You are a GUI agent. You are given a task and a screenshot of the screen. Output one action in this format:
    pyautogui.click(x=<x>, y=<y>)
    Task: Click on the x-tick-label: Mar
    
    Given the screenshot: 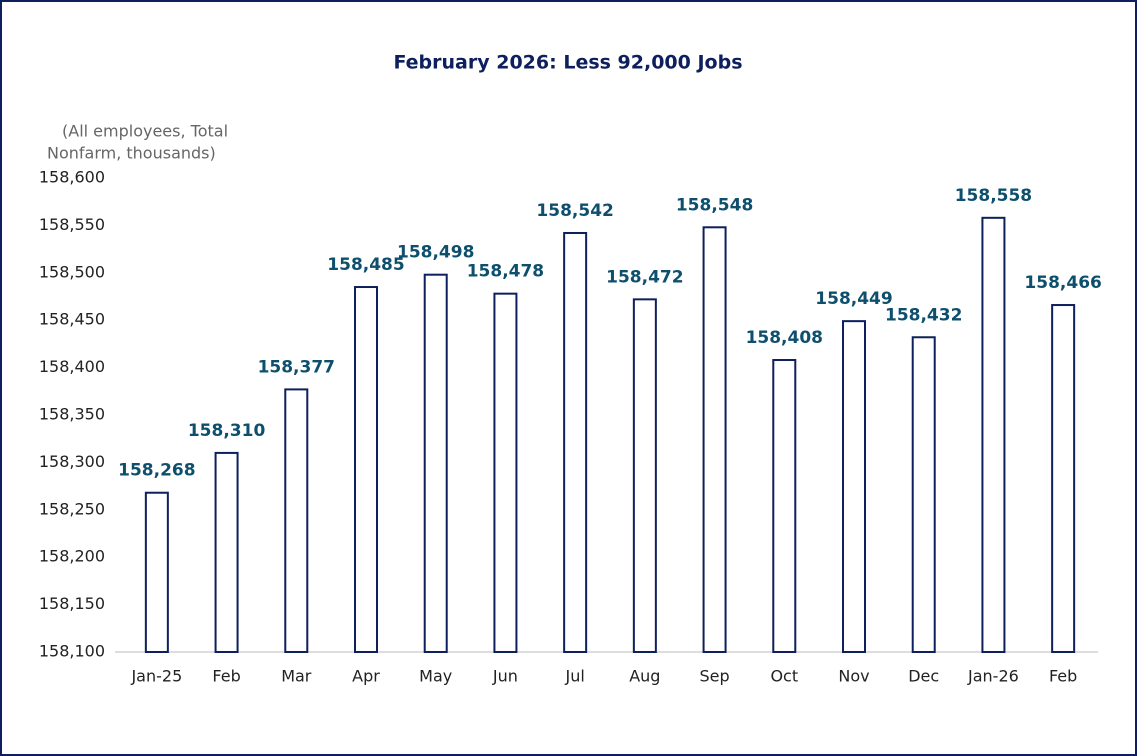 What is the action you would take?
    pyautogui.click(x=296, y=676)
    